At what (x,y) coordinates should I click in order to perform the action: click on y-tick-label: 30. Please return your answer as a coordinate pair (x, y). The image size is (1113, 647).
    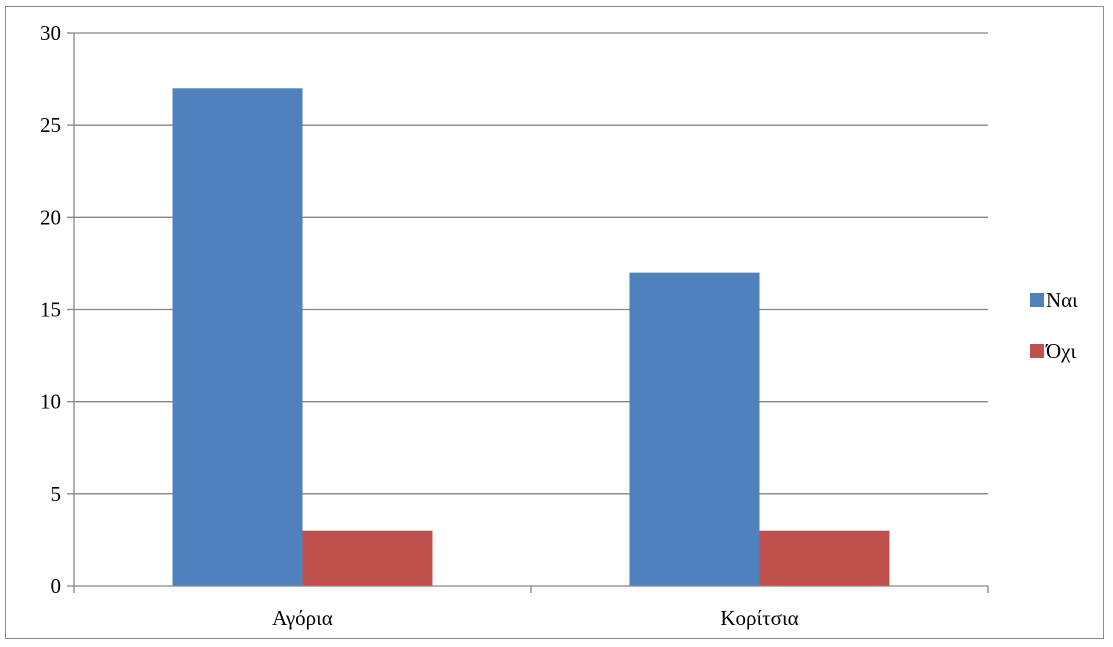
    Looking at the image, I should click on (50, 33).